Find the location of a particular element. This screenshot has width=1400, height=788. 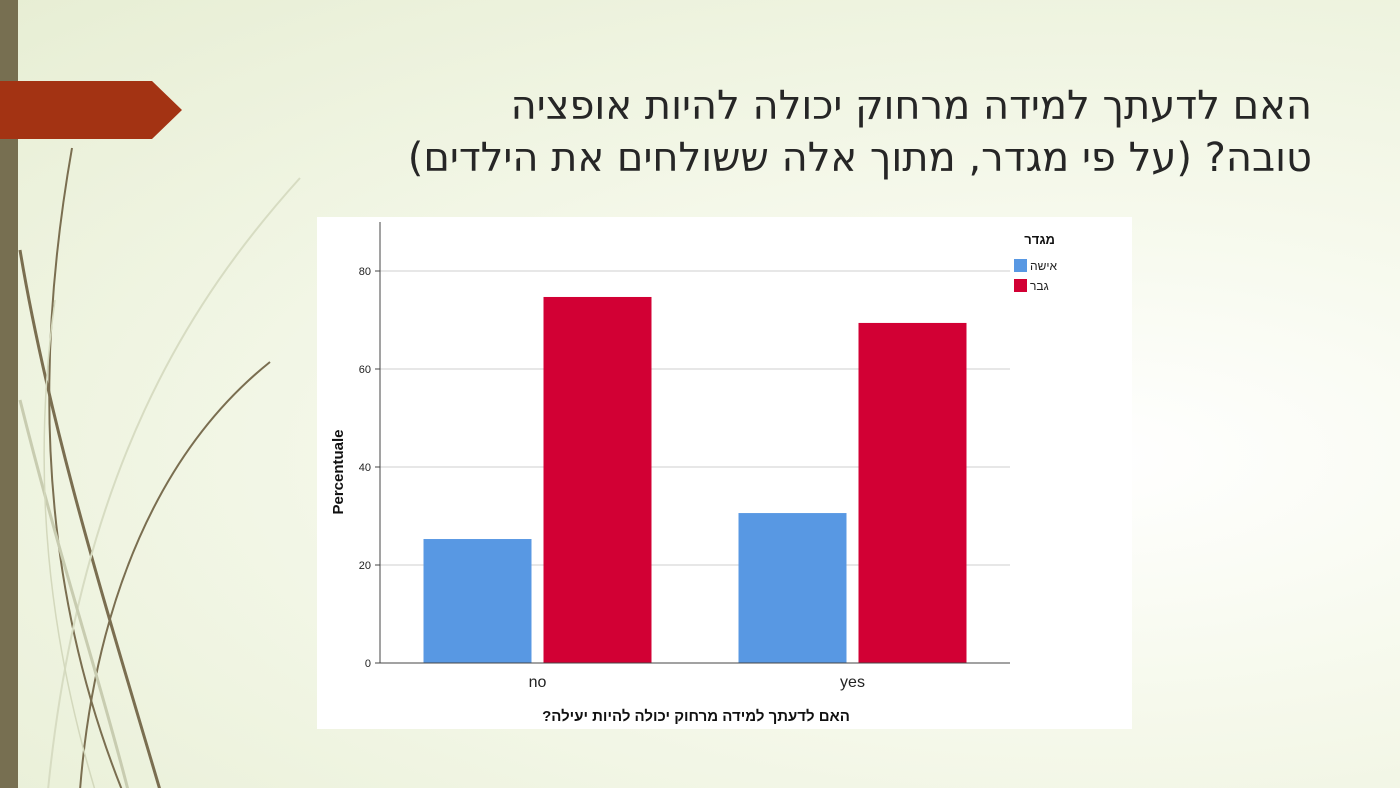

y-tick-labels: 0 20 40 60 80 is located at coordinates (365, 468).